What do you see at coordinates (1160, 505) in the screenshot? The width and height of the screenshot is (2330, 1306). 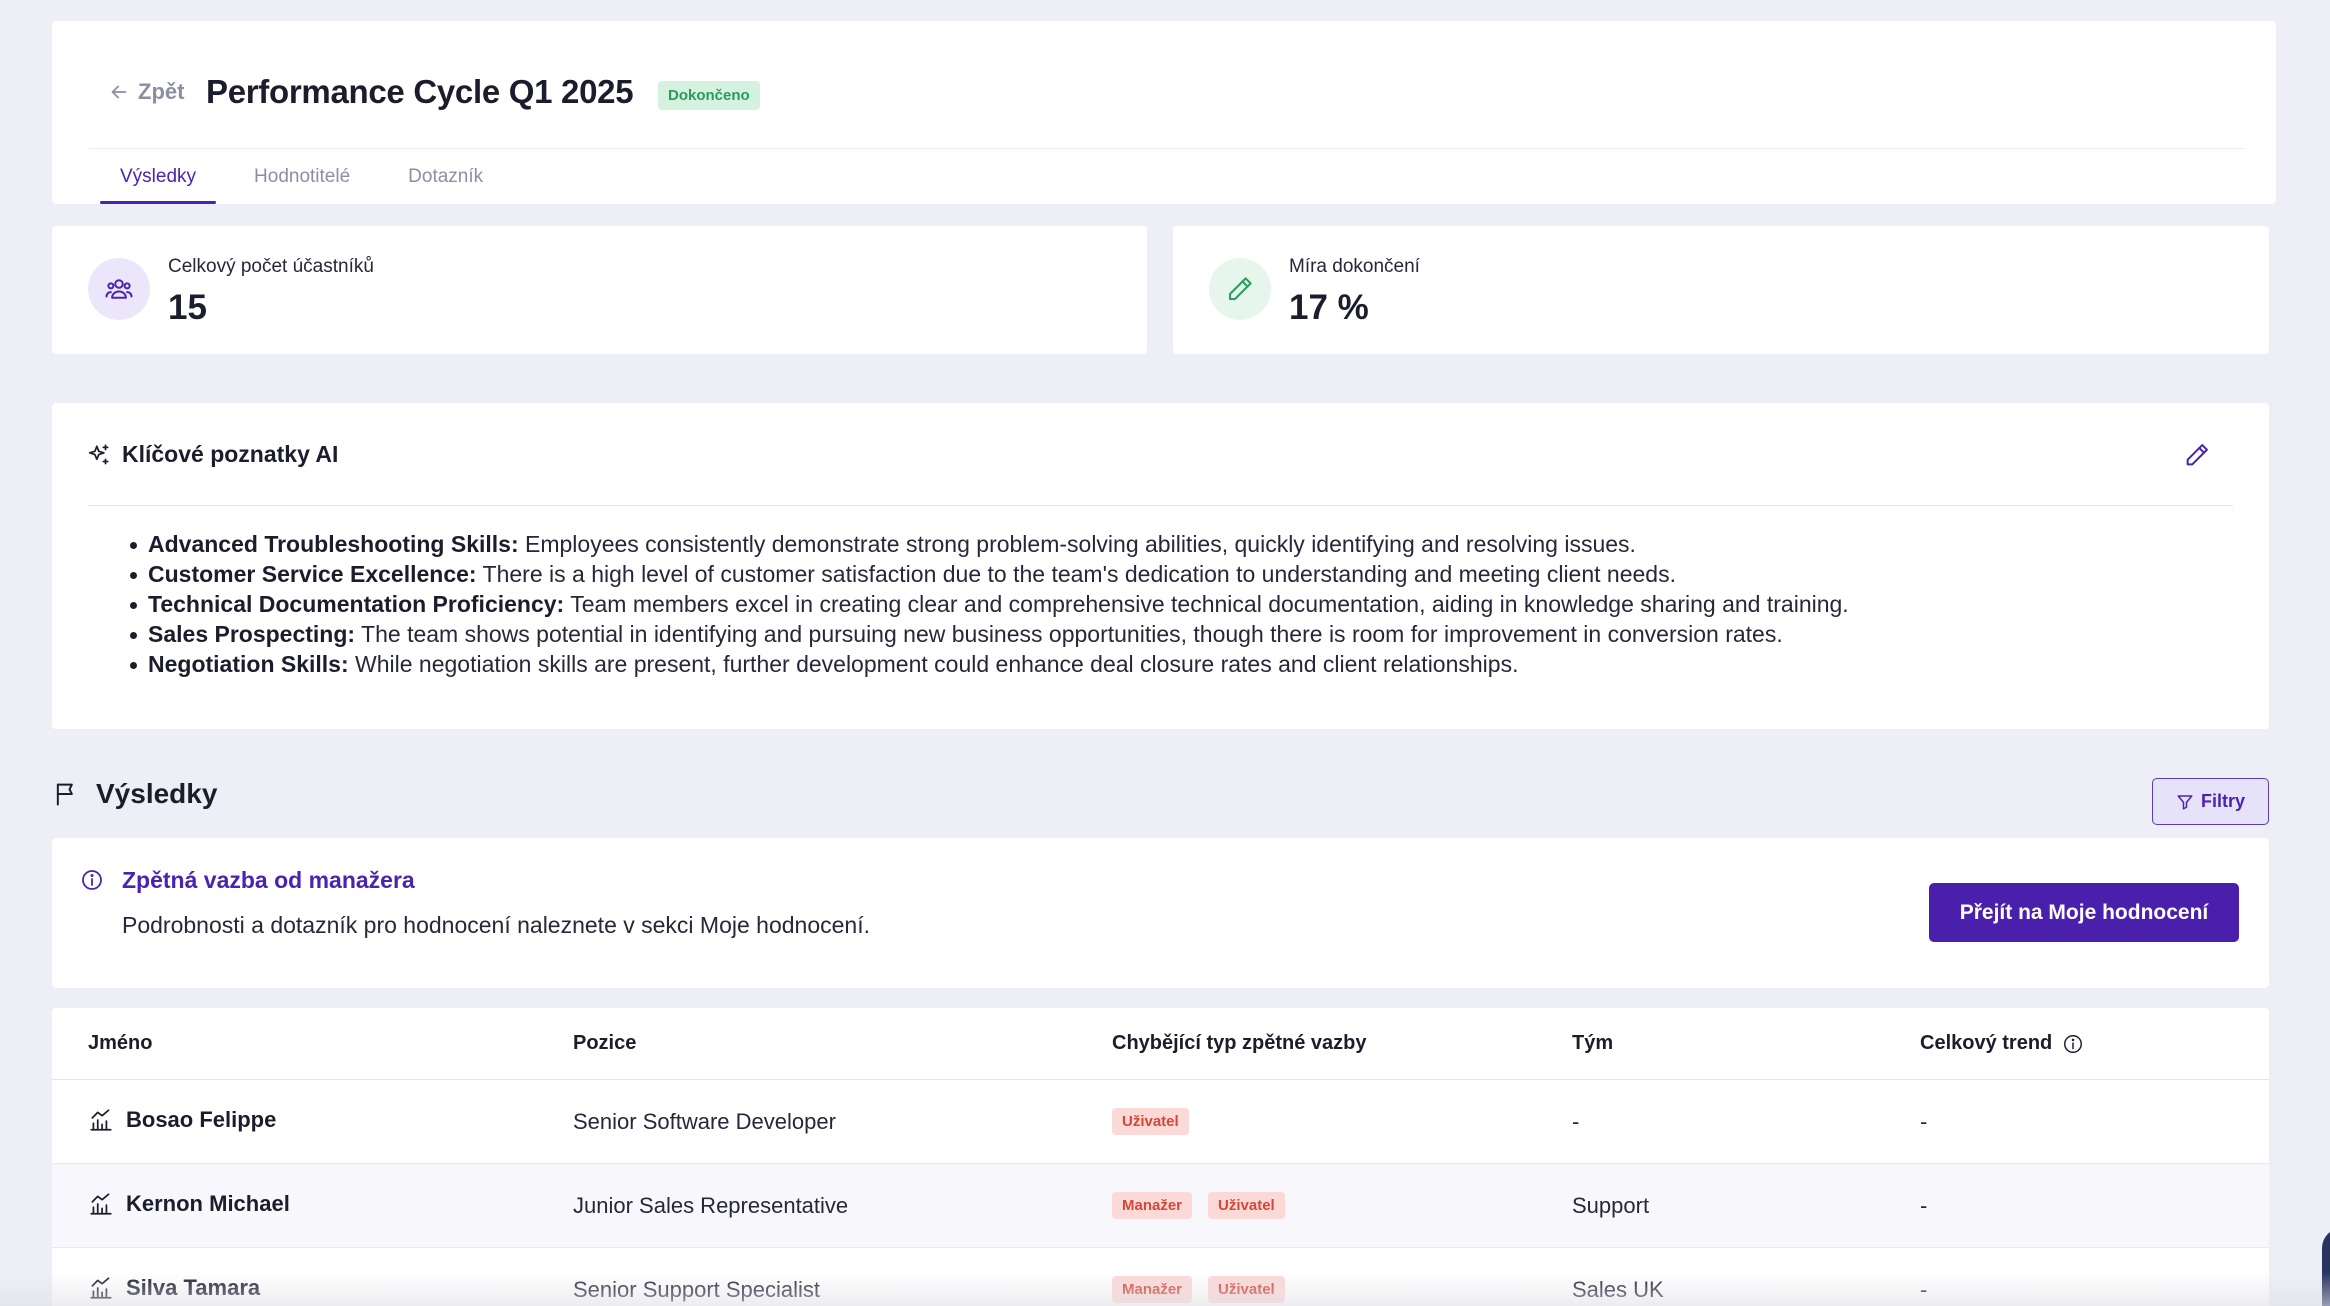 I see `divider` at bounding box center [1160, 505].